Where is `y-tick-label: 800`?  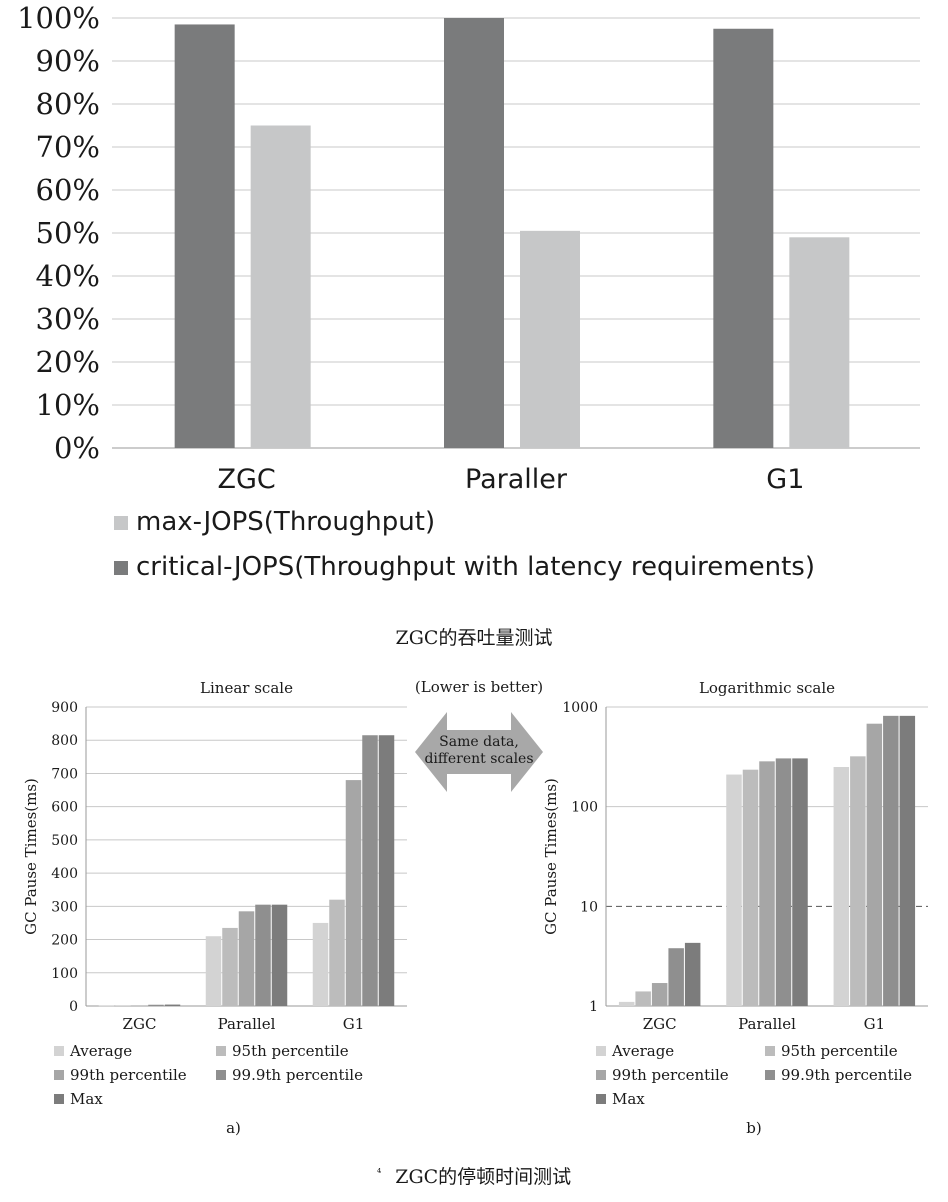
y-tick-label: 800 is located at coordinates (64, 741).